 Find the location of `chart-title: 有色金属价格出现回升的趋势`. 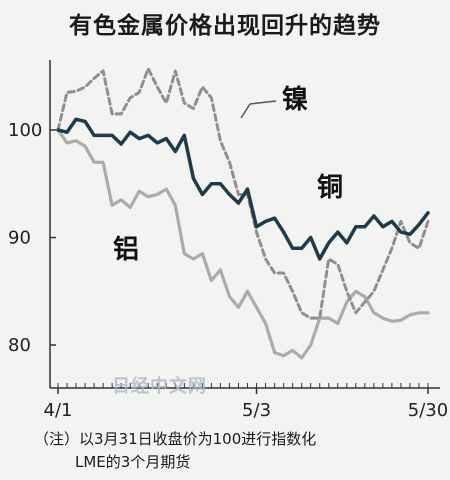

chart-title: 有色金属价格出现回升的趋势 is located at coordinates (225, 26).